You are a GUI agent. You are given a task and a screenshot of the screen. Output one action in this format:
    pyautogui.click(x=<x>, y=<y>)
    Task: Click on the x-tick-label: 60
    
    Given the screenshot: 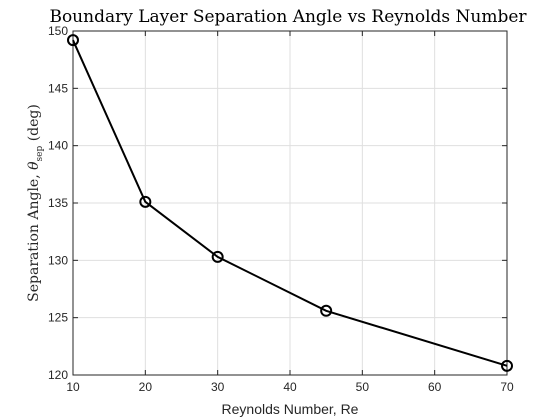 What is the action you would take?
    pyautogui.click(x=435, y=387)
    